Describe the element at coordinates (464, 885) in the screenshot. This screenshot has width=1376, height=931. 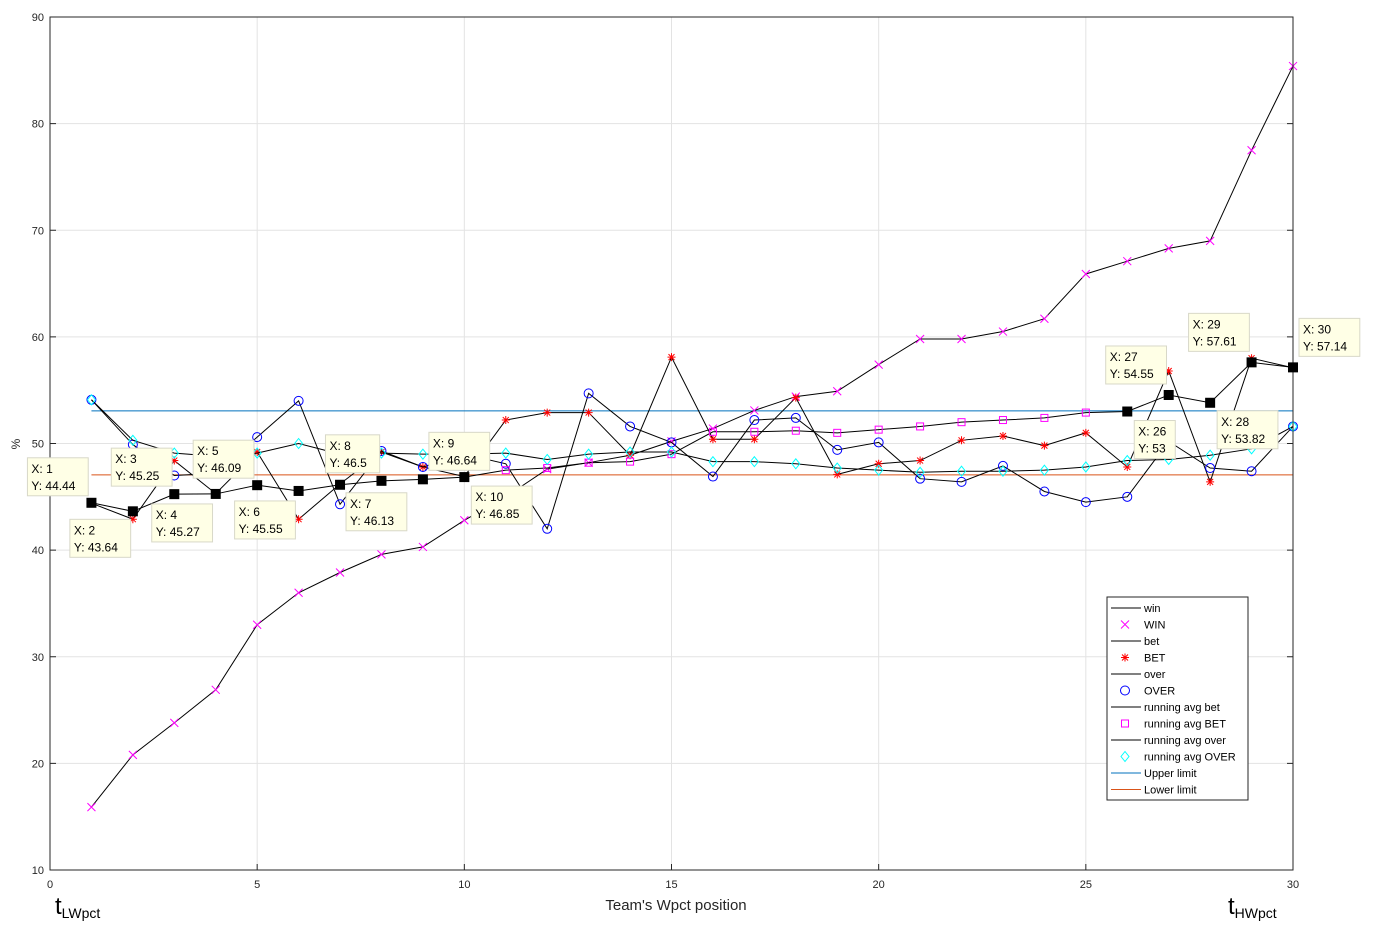
I see `x-tick-label: 10` at that location.